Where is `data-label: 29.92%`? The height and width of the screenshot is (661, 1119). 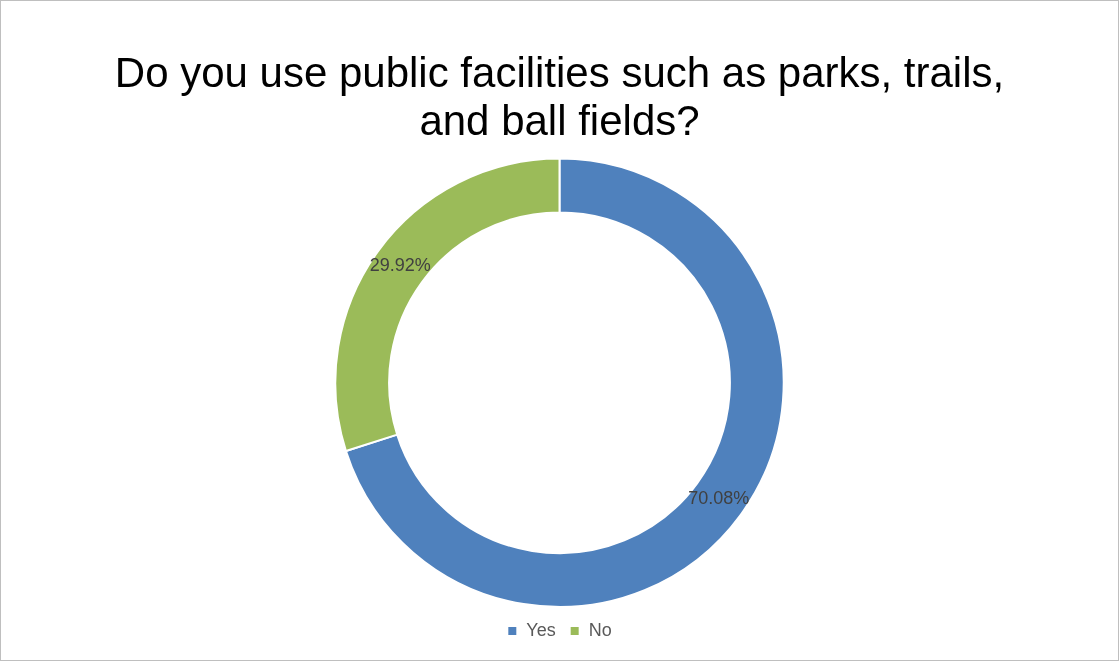
data-label: 29.92% is located at coordinates (400, 265).